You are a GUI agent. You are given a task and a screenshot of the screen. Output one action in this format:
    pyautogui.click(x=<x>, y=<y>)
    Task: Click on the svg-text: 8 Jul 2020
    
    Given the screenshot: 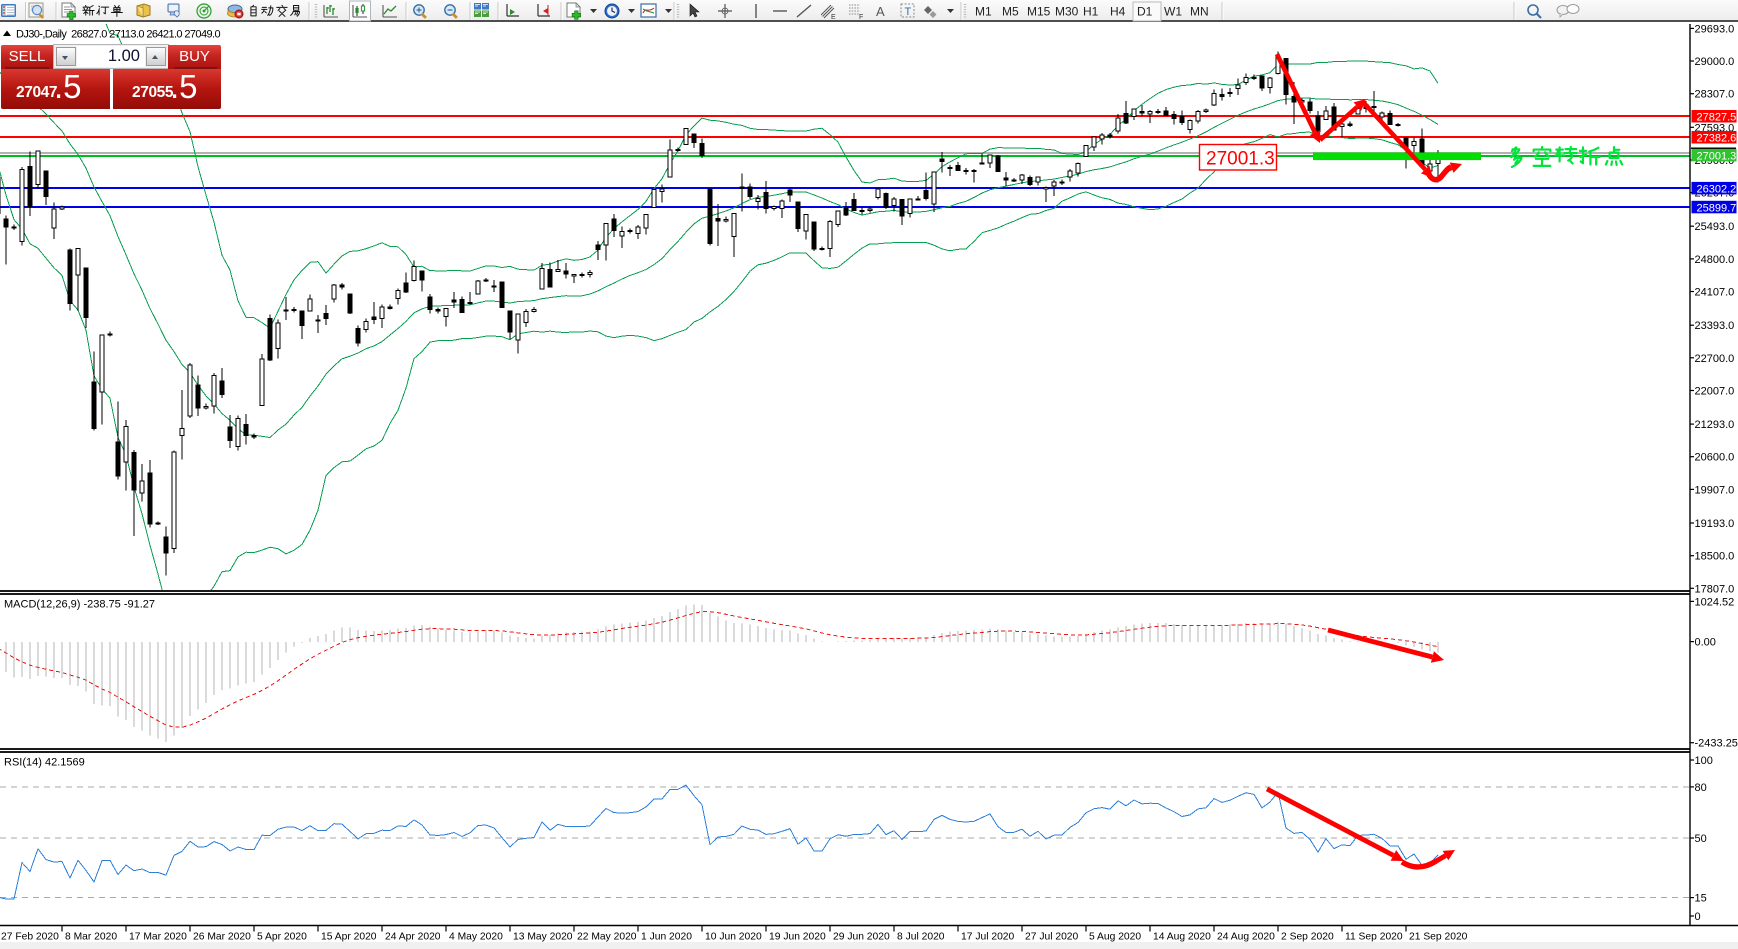 What is the action you would take?
    pyautogui.click(x=921, y=937)
    